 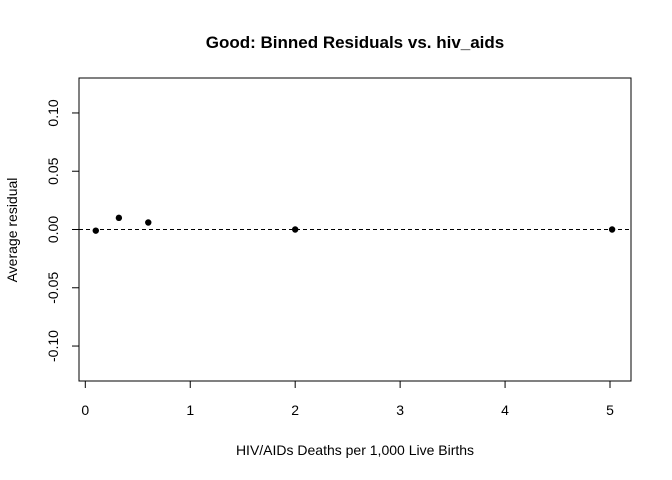 I want to click on x-tick-label: 5, so click(x=610, y=410).